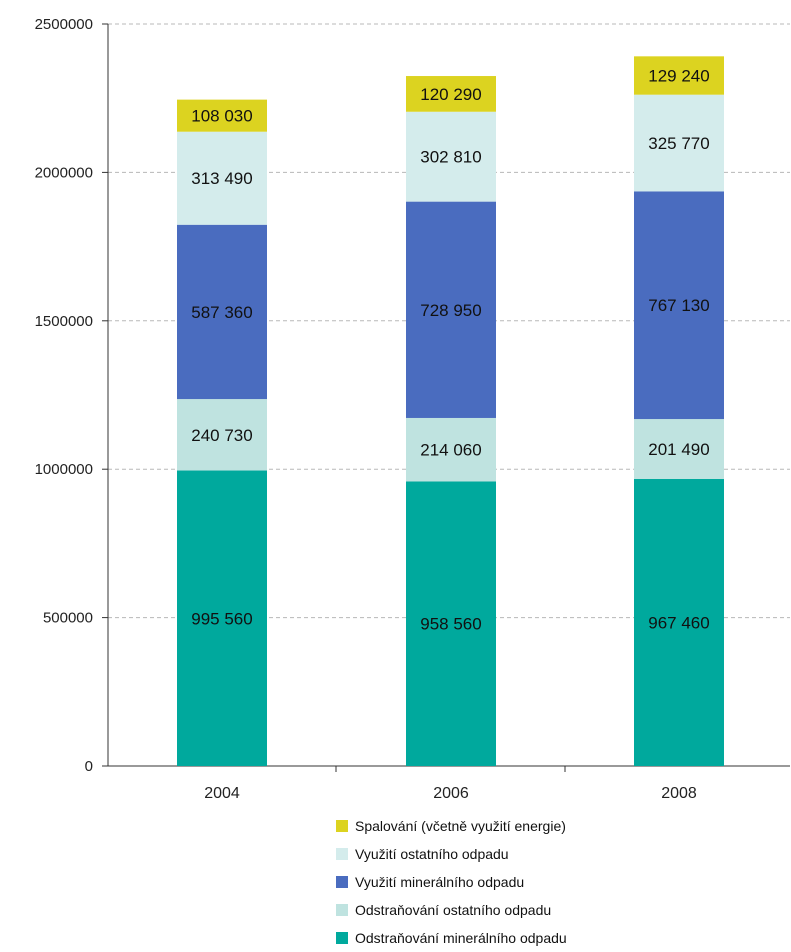 This screenshot has height=952, width=791. What do you see at coordinates (68, 618) in the screenshot?
I see `y-tick-label: 500000` at bounding box center [68, 618].